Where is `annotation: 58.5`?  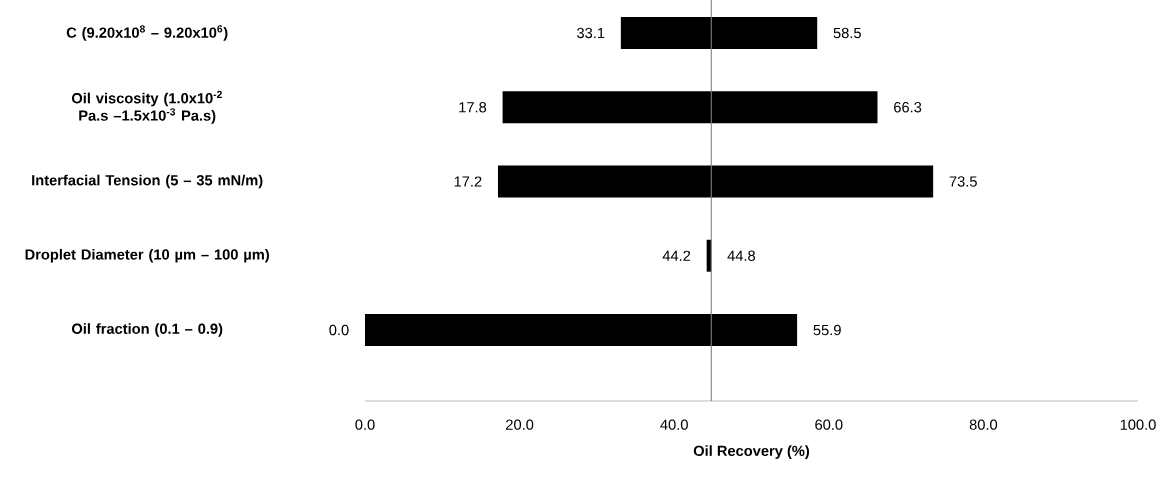
annotation: 58.5 is located at coordinates (847, 33).